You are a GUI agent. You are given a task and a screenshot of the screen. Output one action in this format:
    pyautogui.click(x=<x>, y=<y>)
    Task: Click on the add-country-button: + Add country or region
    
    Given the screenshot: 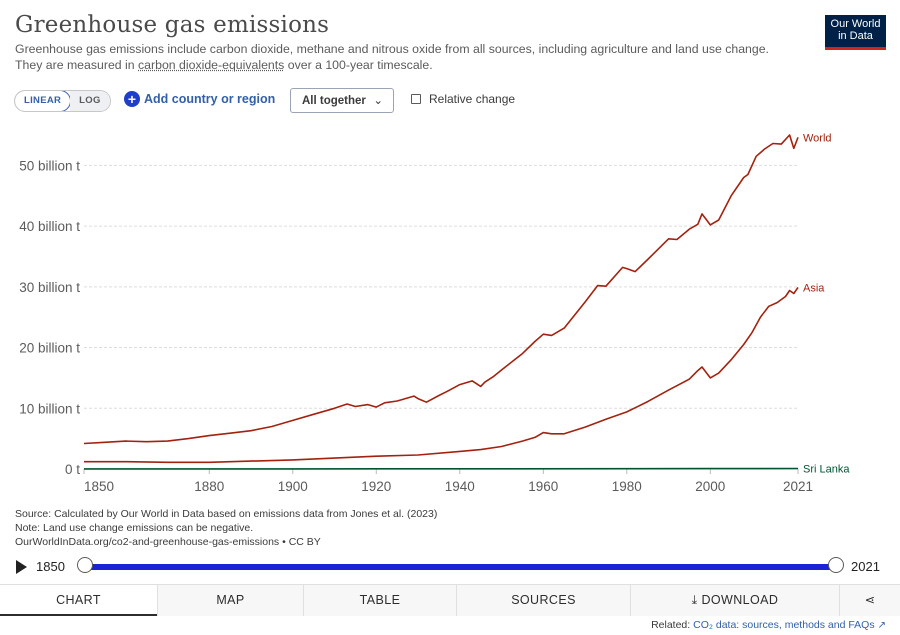 What is the action you would take?
    pyautogui.click(x=199, y=99)
    